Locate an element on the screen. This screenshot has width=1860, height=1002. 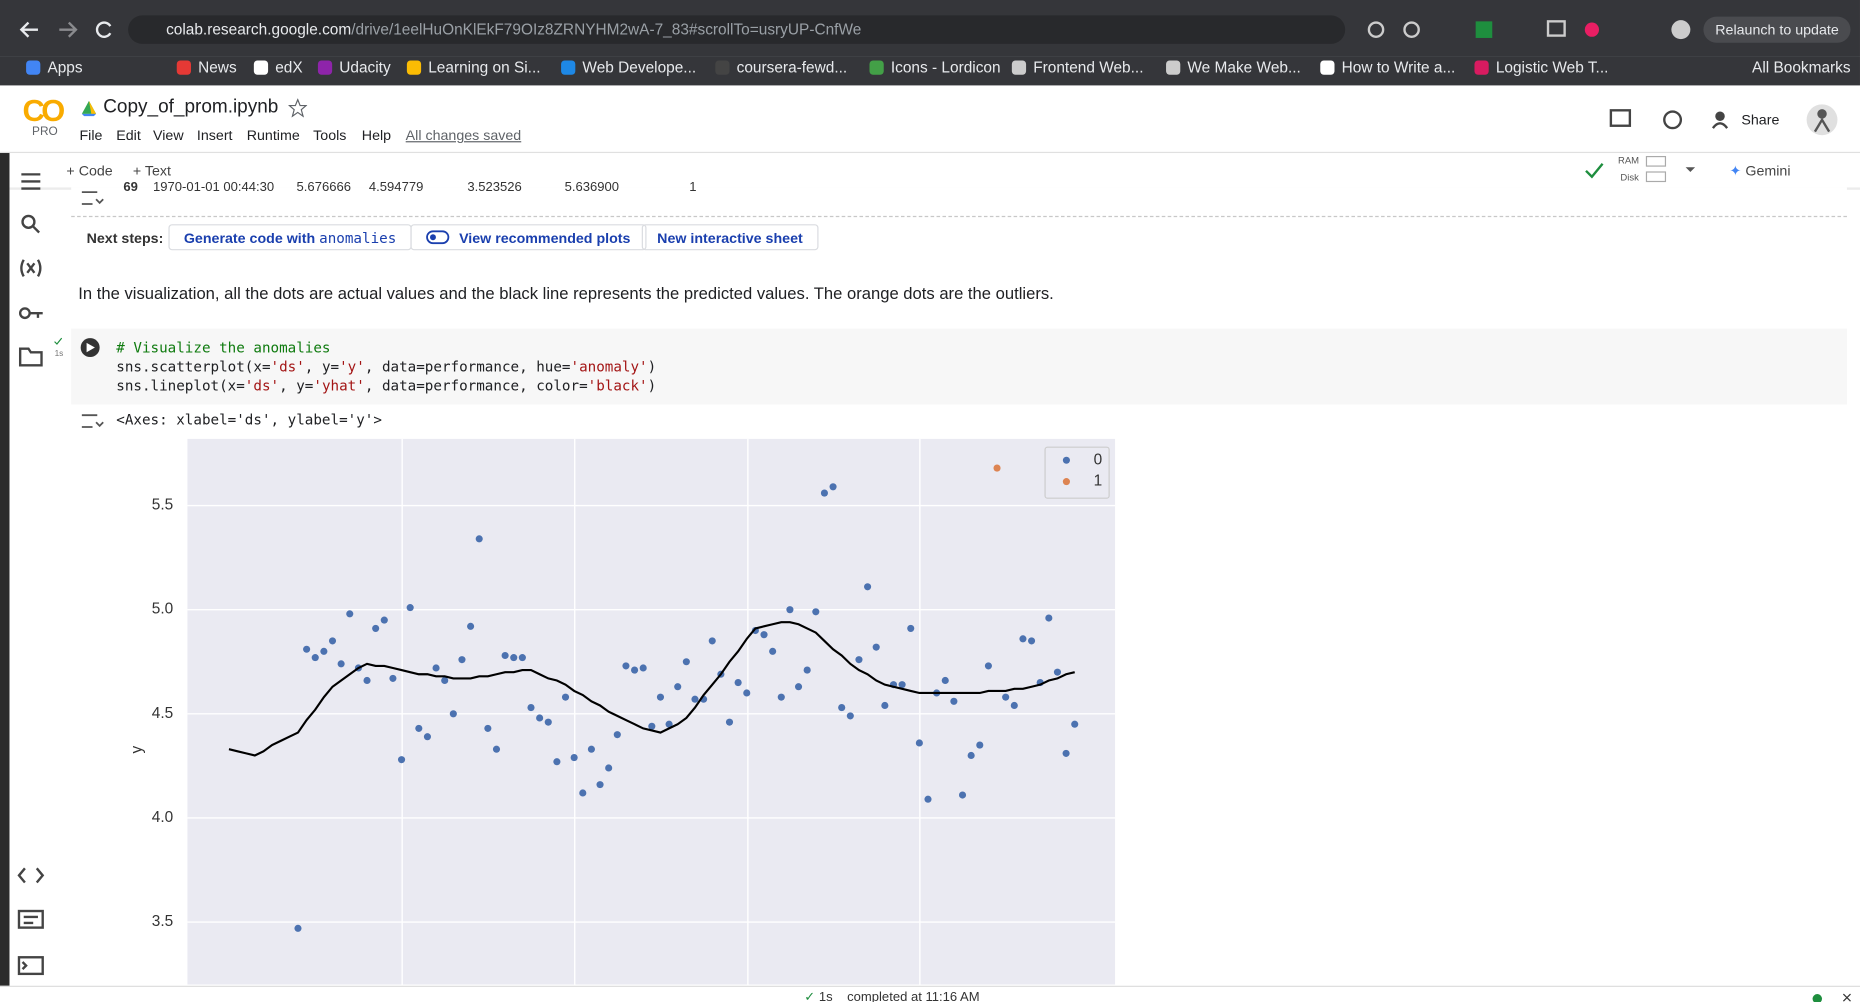
url-field is located at coordinates (737, 29).